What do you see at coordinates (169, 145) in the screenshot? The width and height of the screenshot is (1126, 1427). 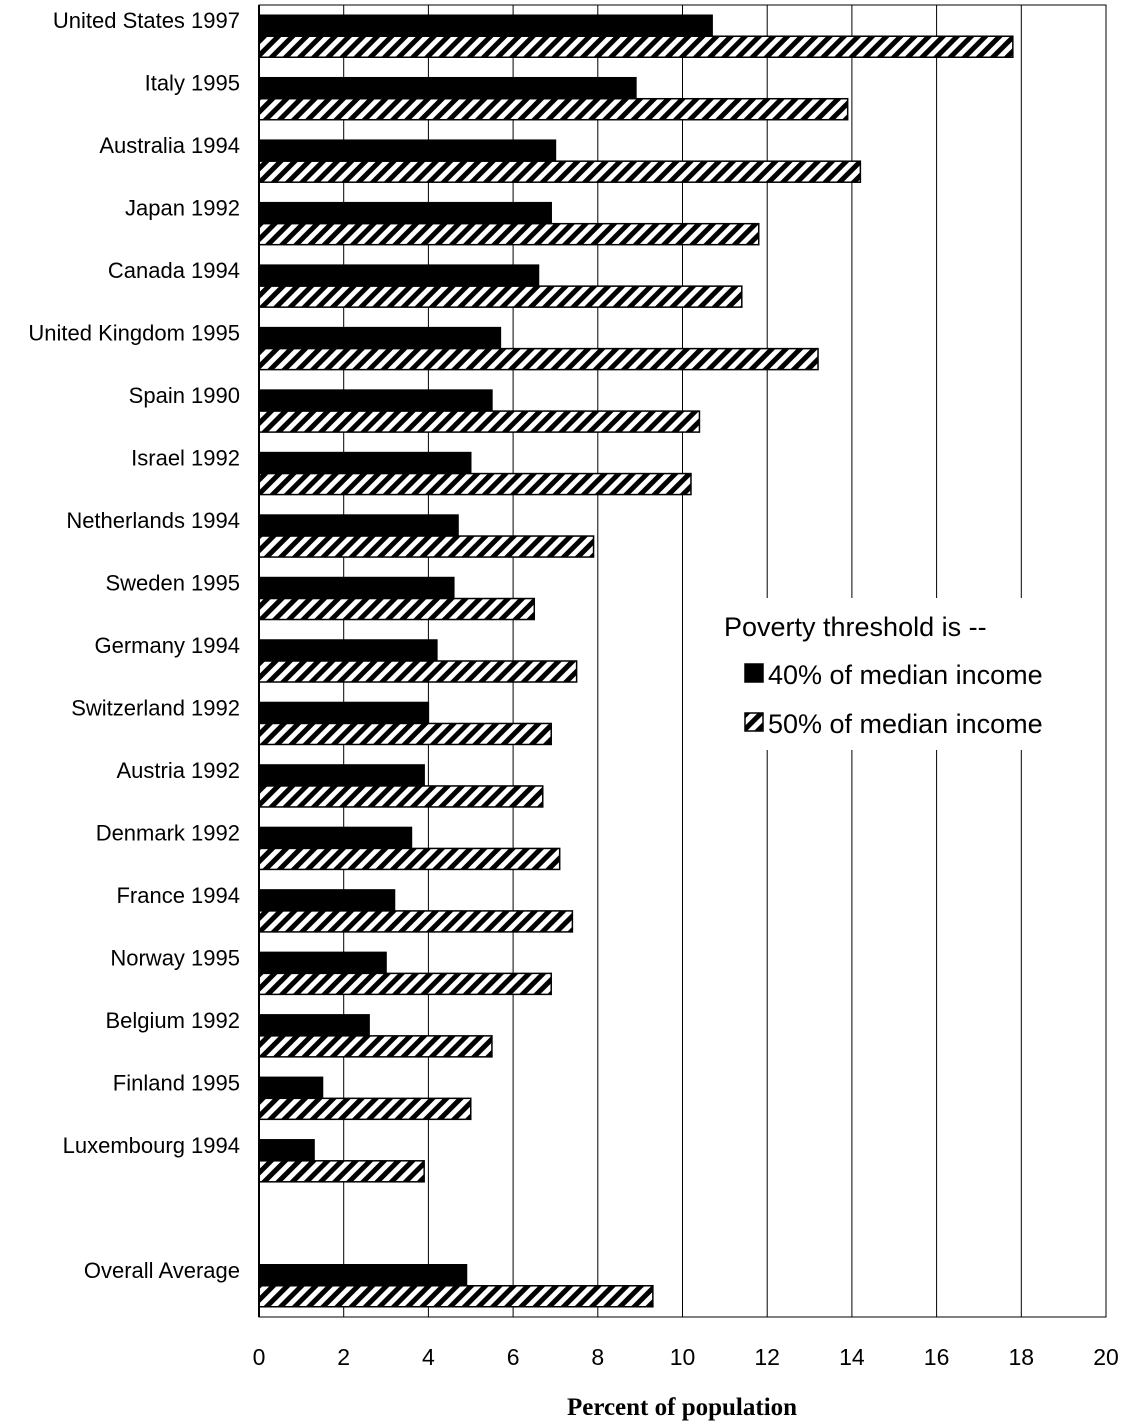 I see `category-label: Australia 1994` at bounding box center [169, 145].